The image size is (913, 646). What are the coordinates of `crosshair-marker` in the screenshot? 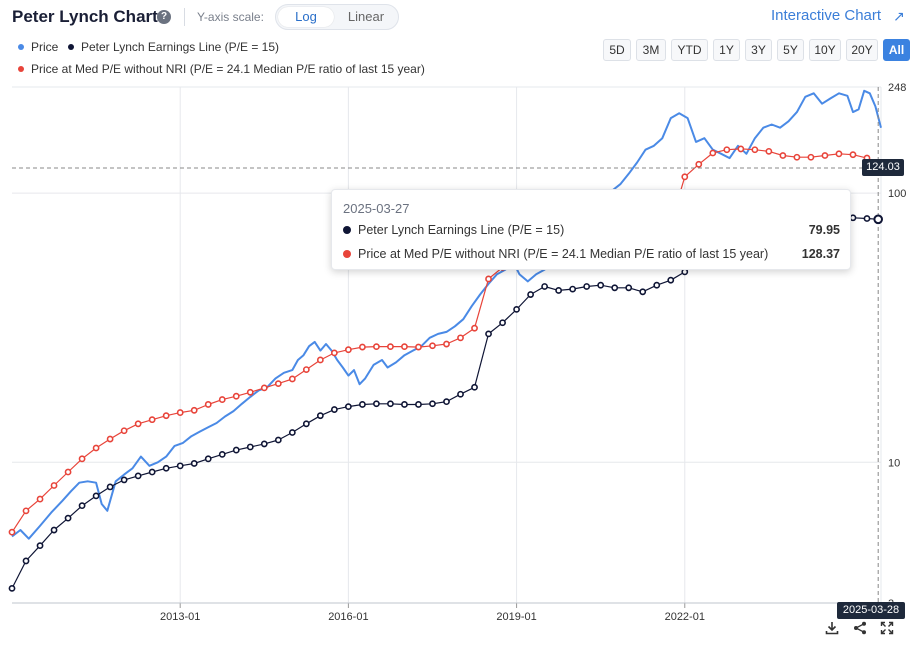 It's located at (878, 219).